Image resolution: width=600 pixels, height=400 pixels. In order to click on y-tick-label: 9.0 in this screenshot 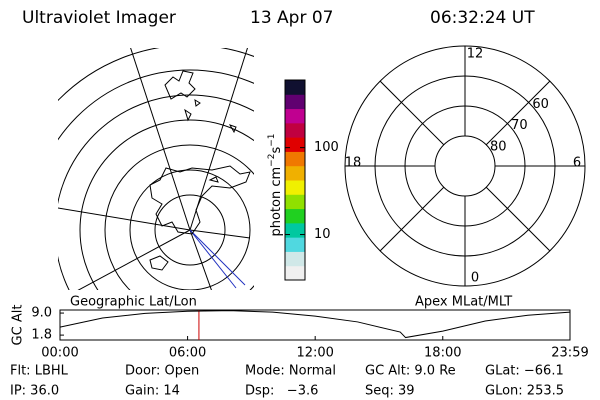, I will do `click(41, 313)`.